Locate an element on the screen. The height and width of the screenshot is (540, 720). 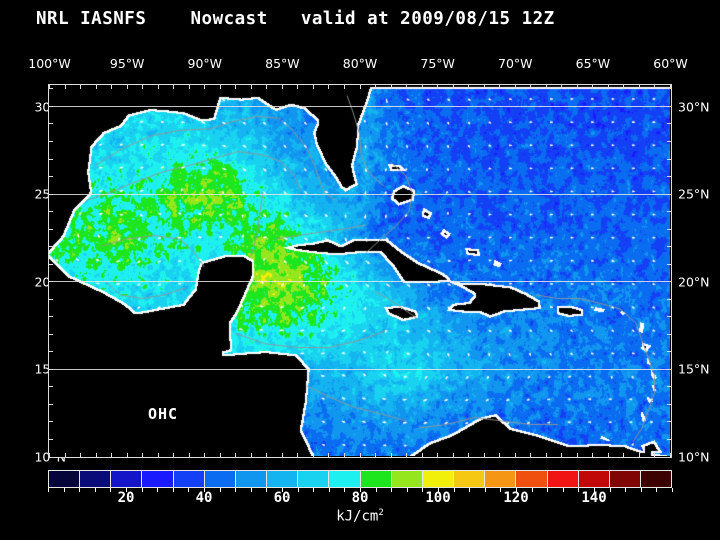
colorbar-unit-label: kJ/cm2 is located at coordinates (360, 516).